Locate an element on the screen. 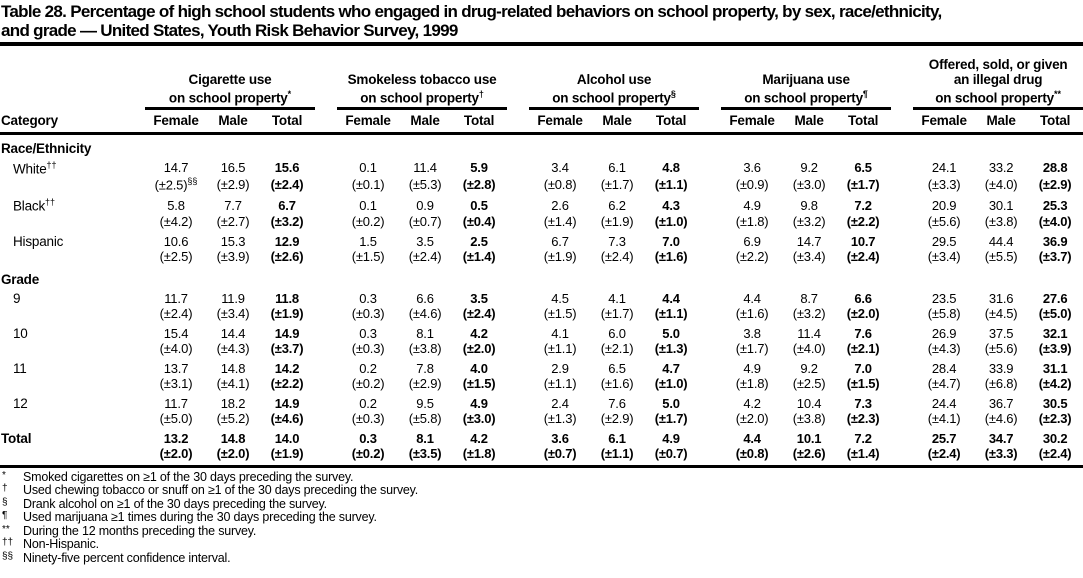 The width and height of the screenshot is (1083, 578). value-cell: 10.6 is located at coordinates (176, 241).